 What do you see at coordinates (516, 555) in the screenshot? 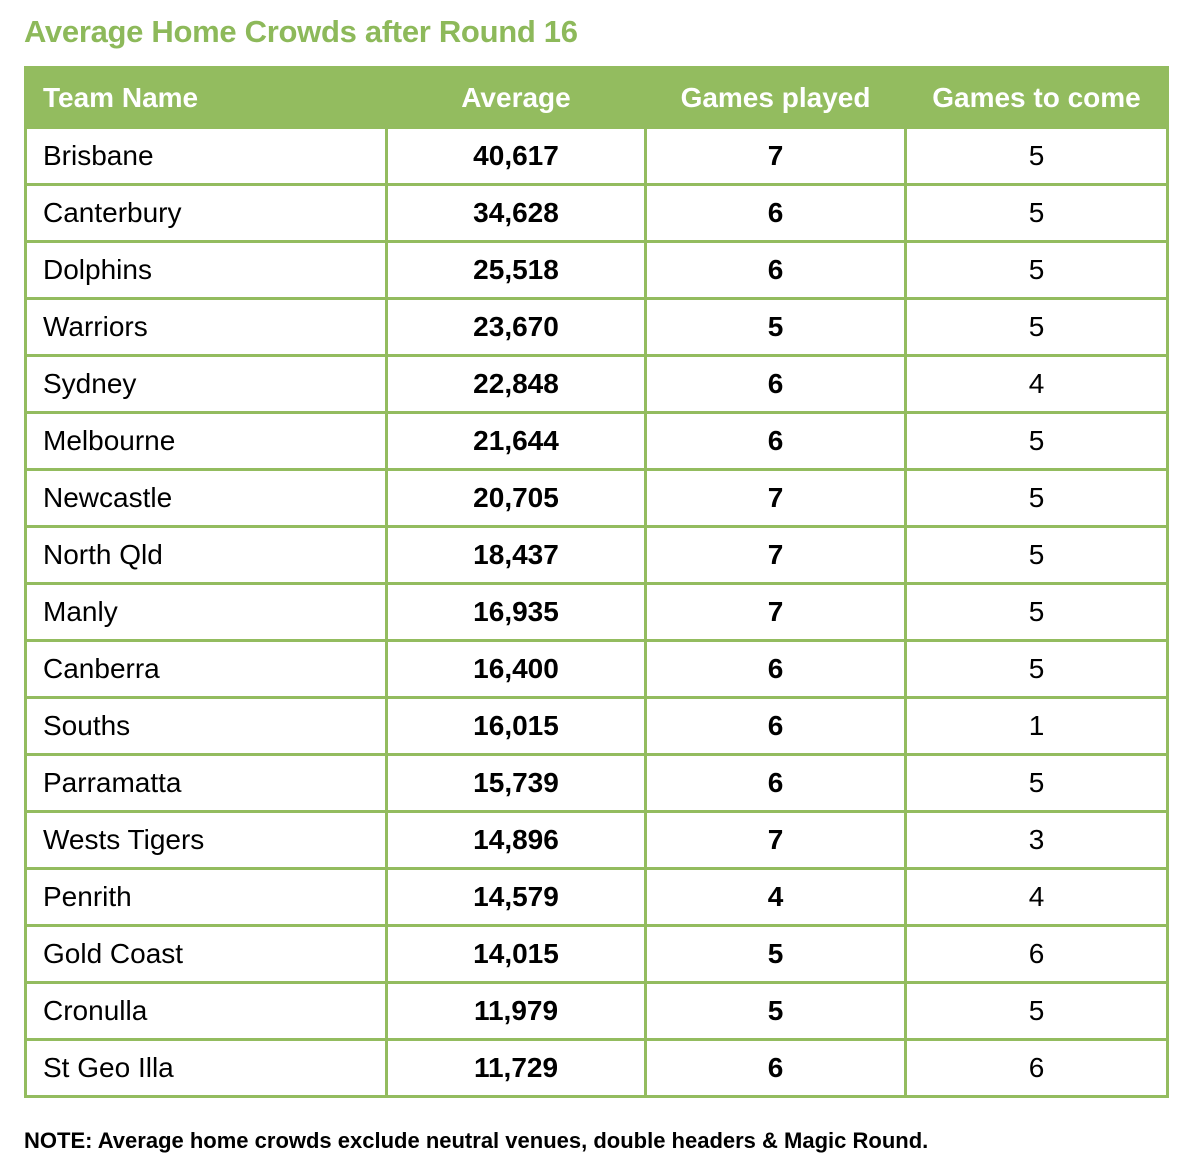
I see `average-cell: 18,437` at bounding box center [516, 555].